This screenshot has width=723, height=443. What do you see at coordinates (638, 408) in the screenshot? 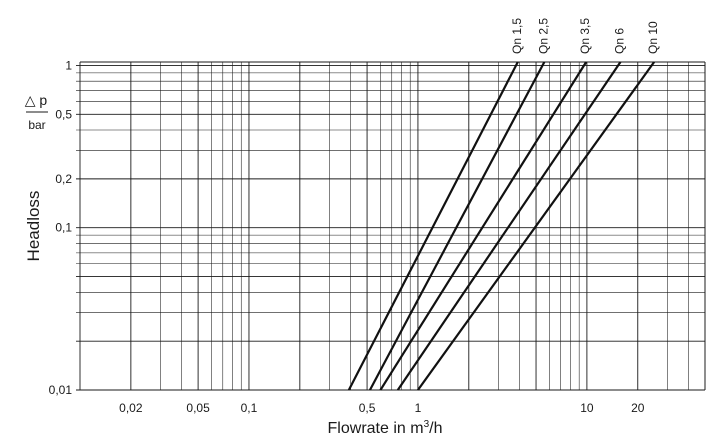
I see `x-tick-label: 20` at bounding box center [638, 408].